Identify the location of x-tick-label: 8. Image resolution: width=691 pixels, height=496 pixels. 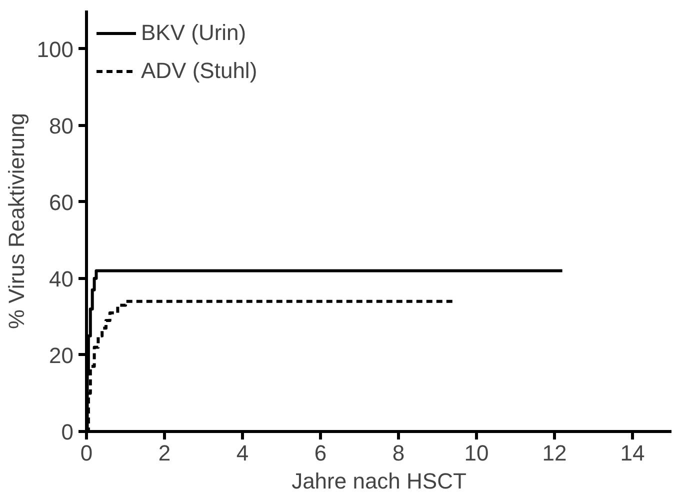
(398, 453).